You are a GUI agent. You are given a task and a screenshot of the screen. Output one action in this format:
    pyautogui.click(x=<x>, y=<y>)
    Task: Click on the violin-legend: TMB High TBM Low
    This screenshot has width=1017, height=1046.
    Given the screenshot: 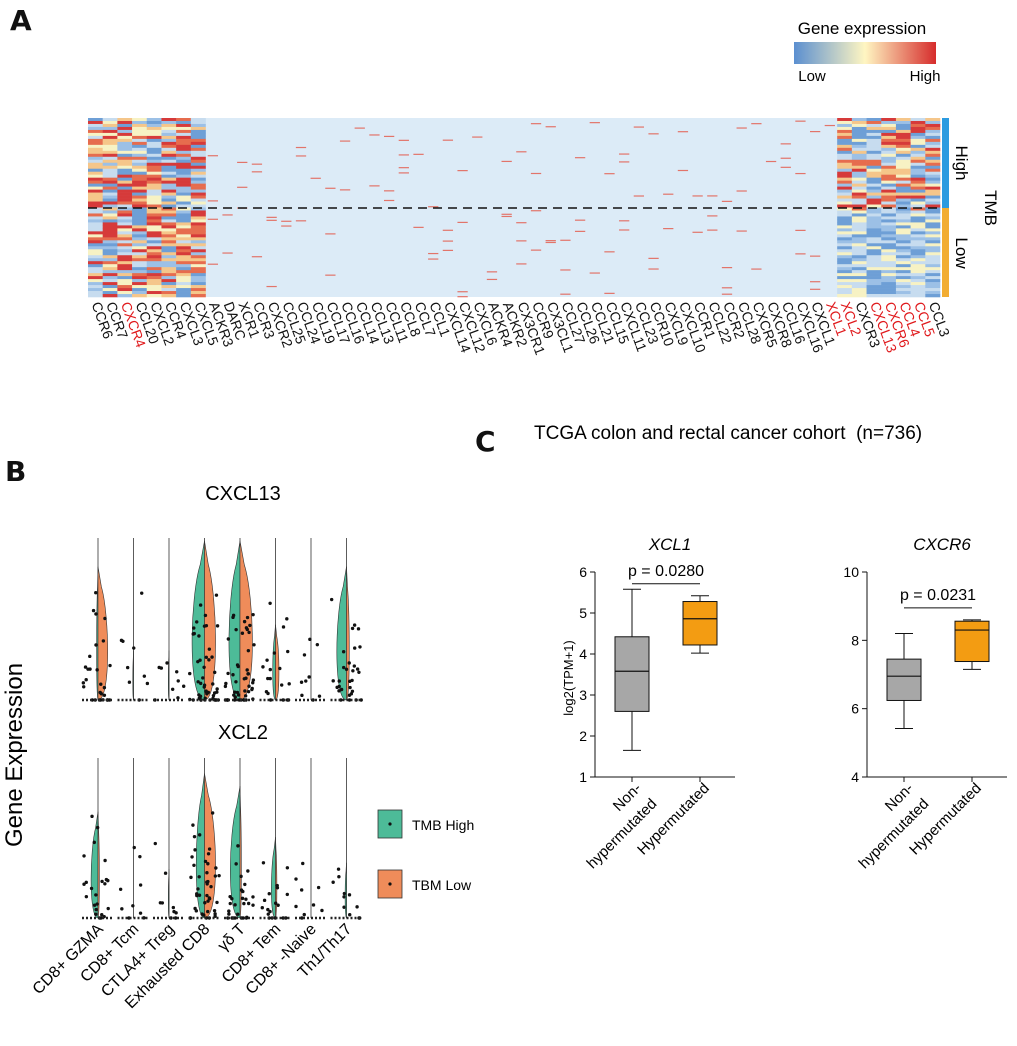 What is the action you would take?
    pyautogui.click(x=425, y=854)
    